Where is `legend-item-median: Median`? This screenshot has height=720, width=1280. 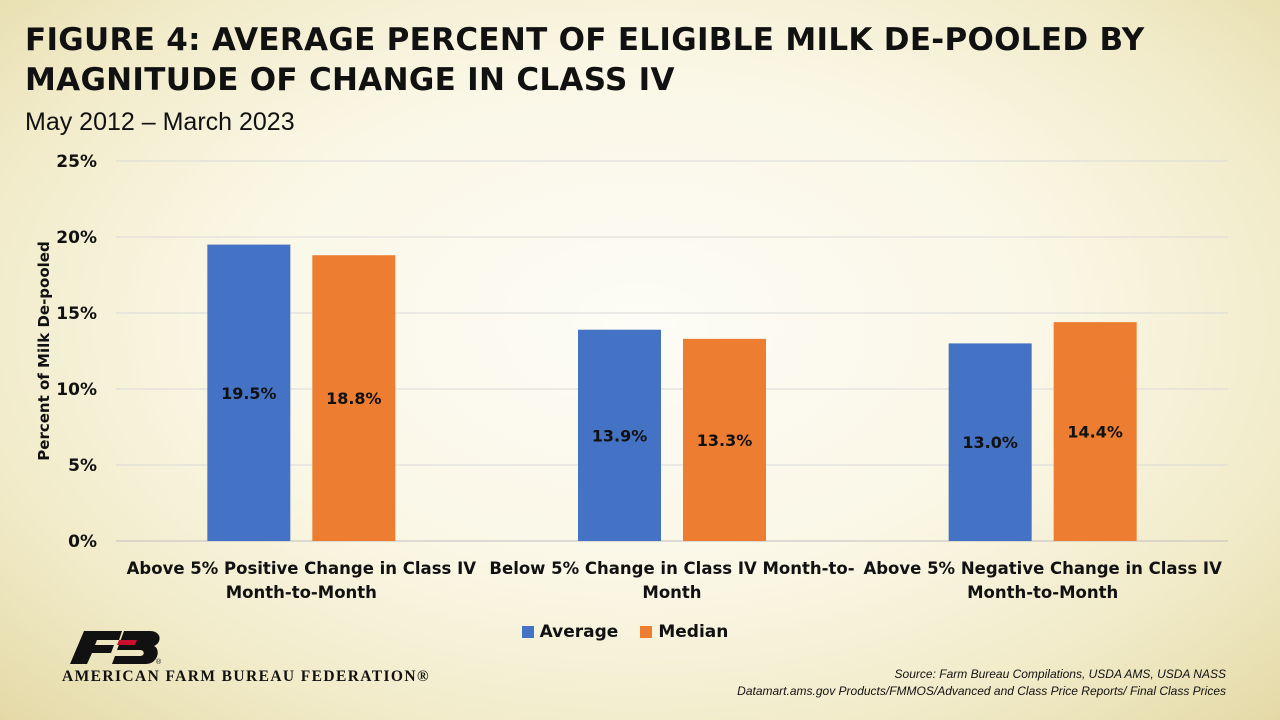
legend-item-median: Median is located at coordinates (684, 632).